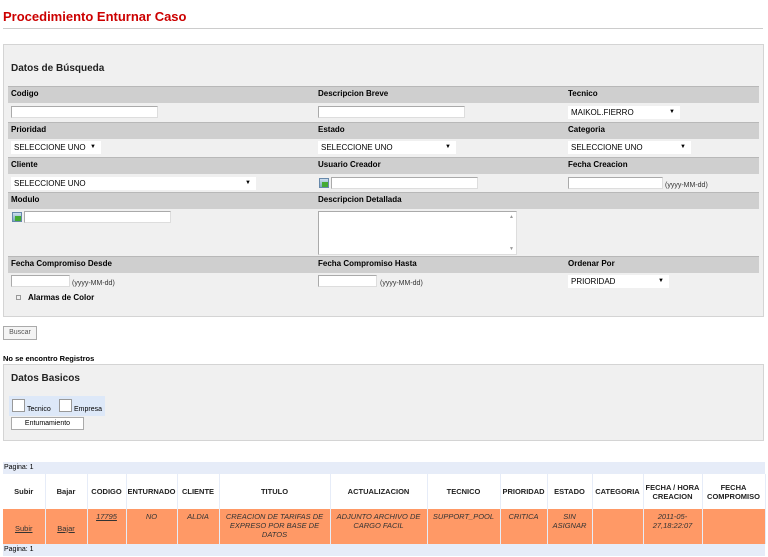 The height and width of the screenshot is (557, 768). Describe the element at coordinates (198, 526) in the screenshot. I see `table-cell: ALDIA` at that location.